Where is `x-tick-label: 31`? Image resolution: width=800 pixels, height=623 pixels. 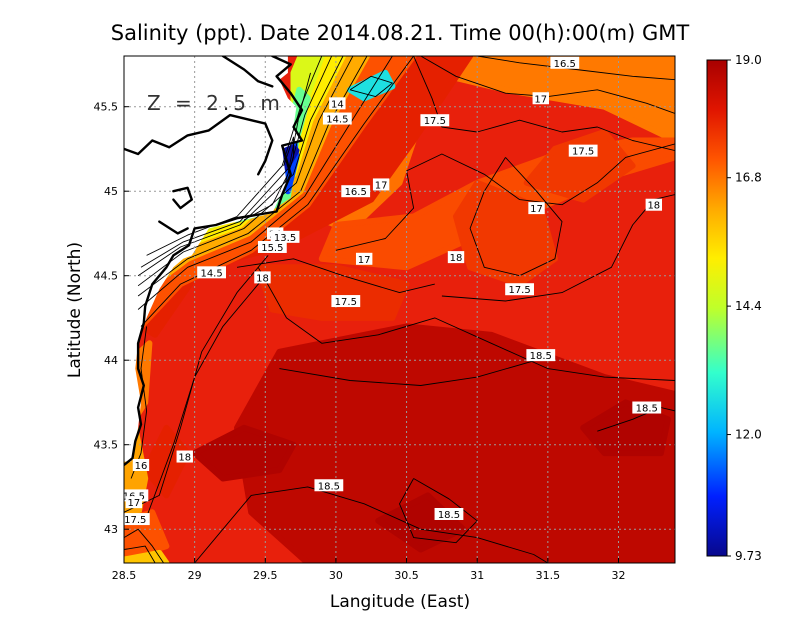 x-tick-label: 31 is located at coordinates (477, 575).